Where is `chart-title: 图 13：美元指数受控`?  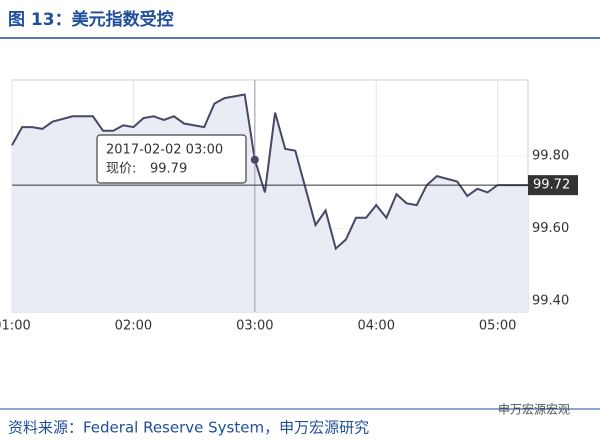
chart-title: 图 13：美元指数受控 is located at coordinates (91, 19).